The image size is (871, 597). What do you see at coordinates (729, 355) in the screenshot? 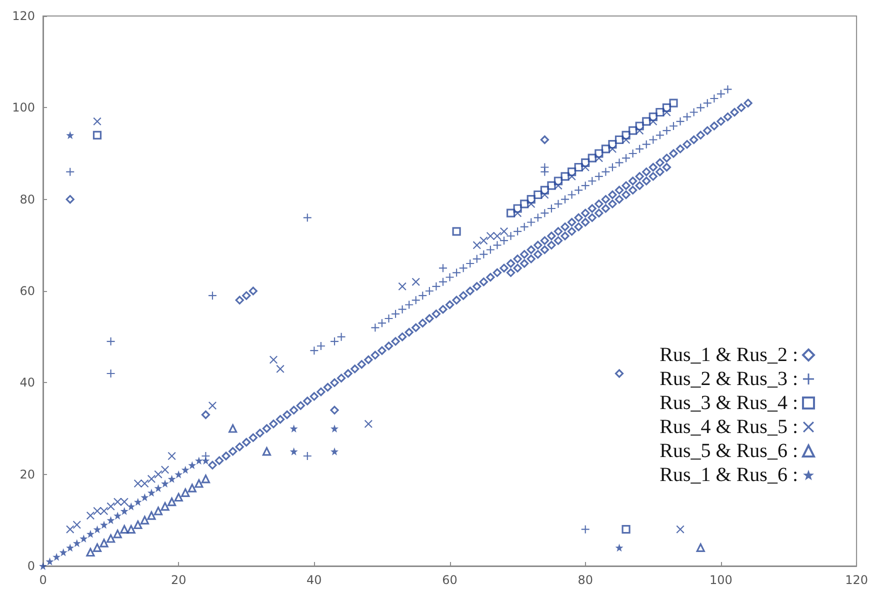
I see `legend-label: Rus_1 & Rus_2 :` at bounding box center [729, 355].